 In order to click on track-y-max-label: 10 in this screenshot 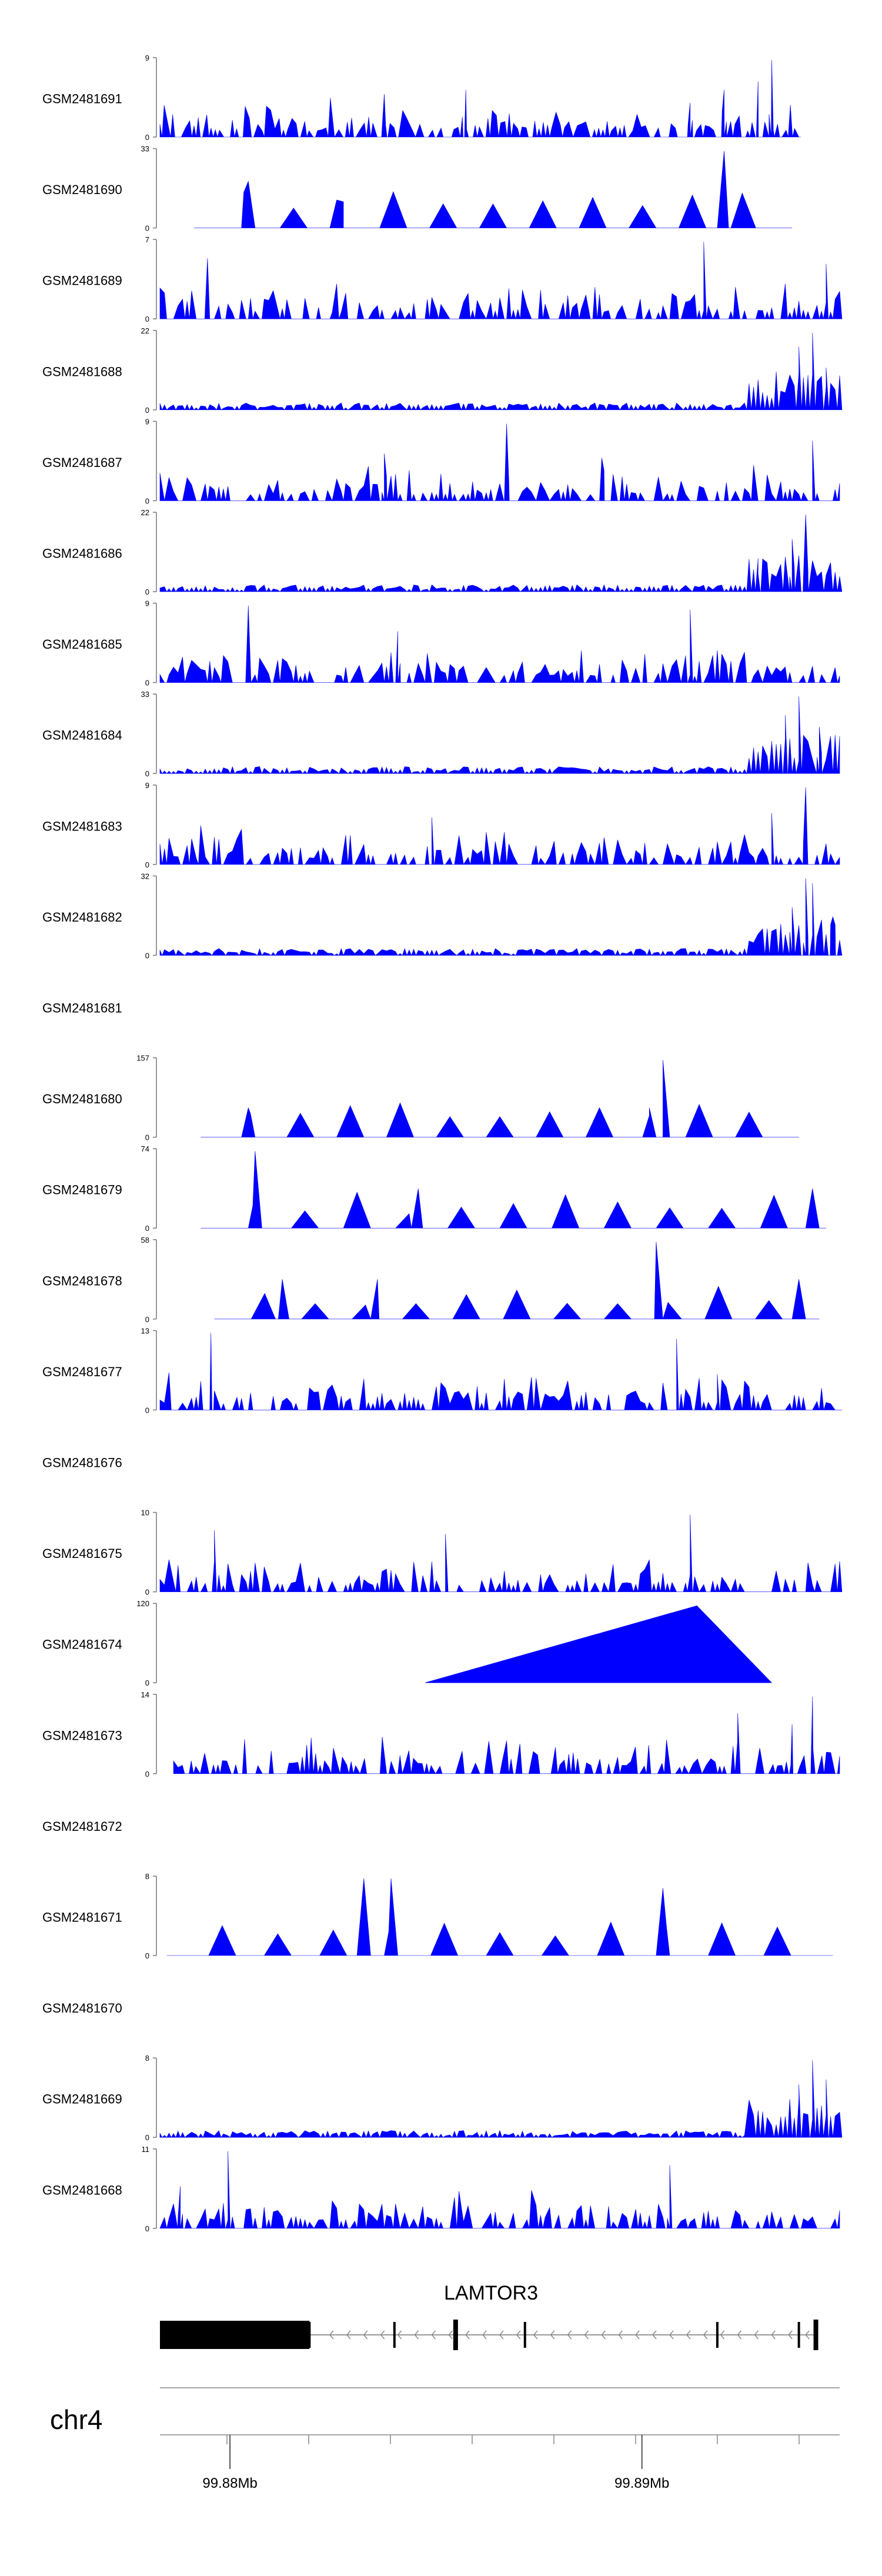, I will do `click(145, 1513)`.